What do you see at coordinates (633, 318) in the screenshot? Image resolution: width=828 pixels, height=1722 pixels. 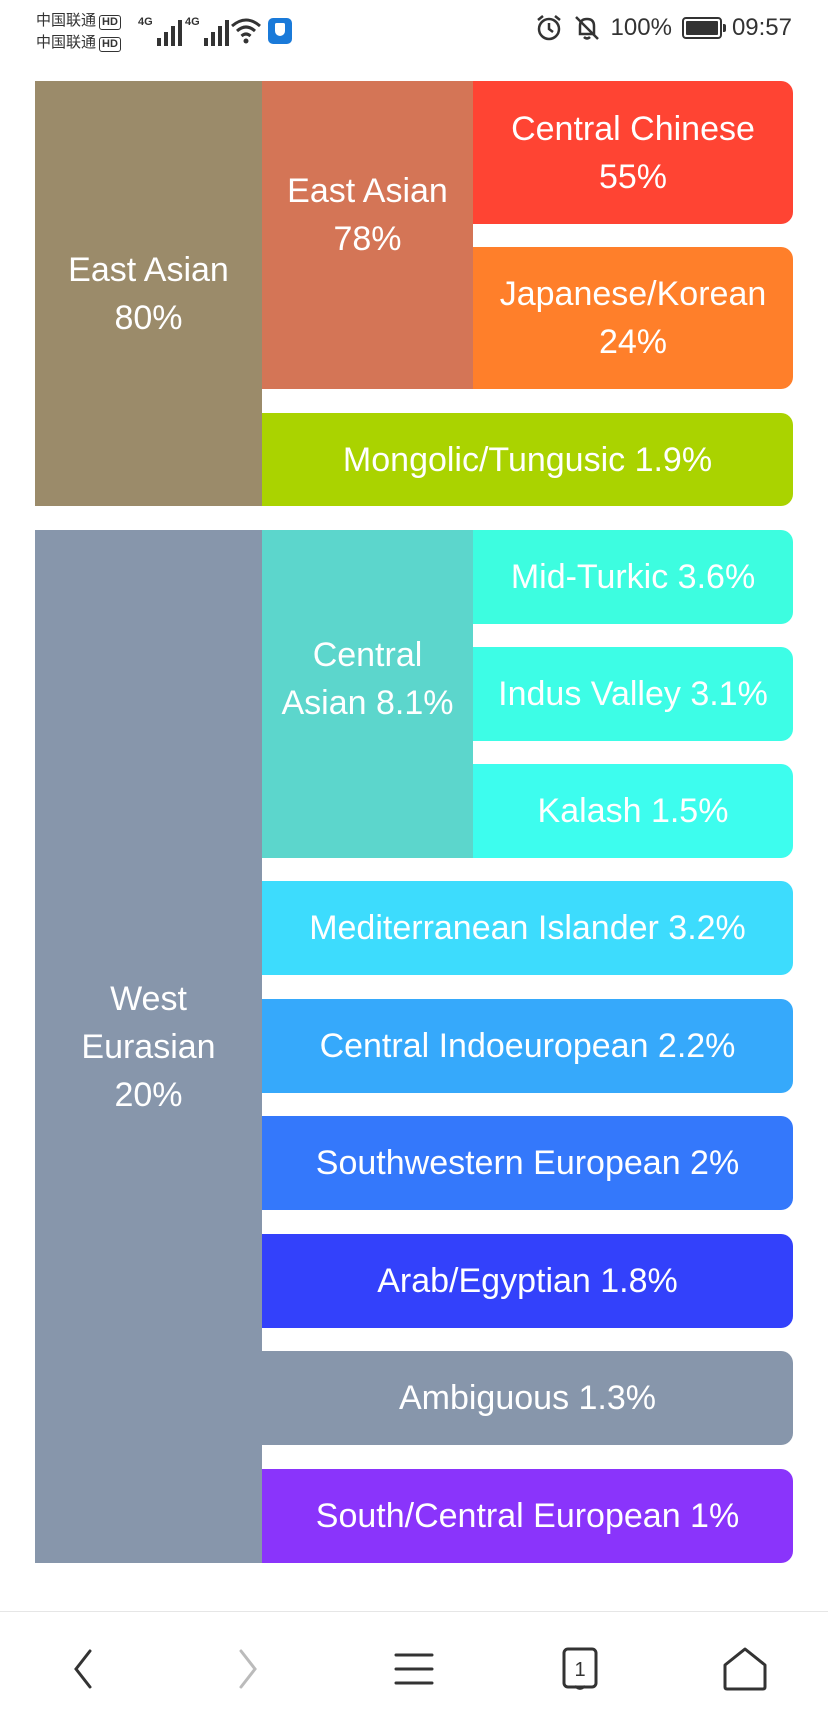 I see `japanese-korean-block: Japanese/Korean 24%` at bounding box center [633, 318].